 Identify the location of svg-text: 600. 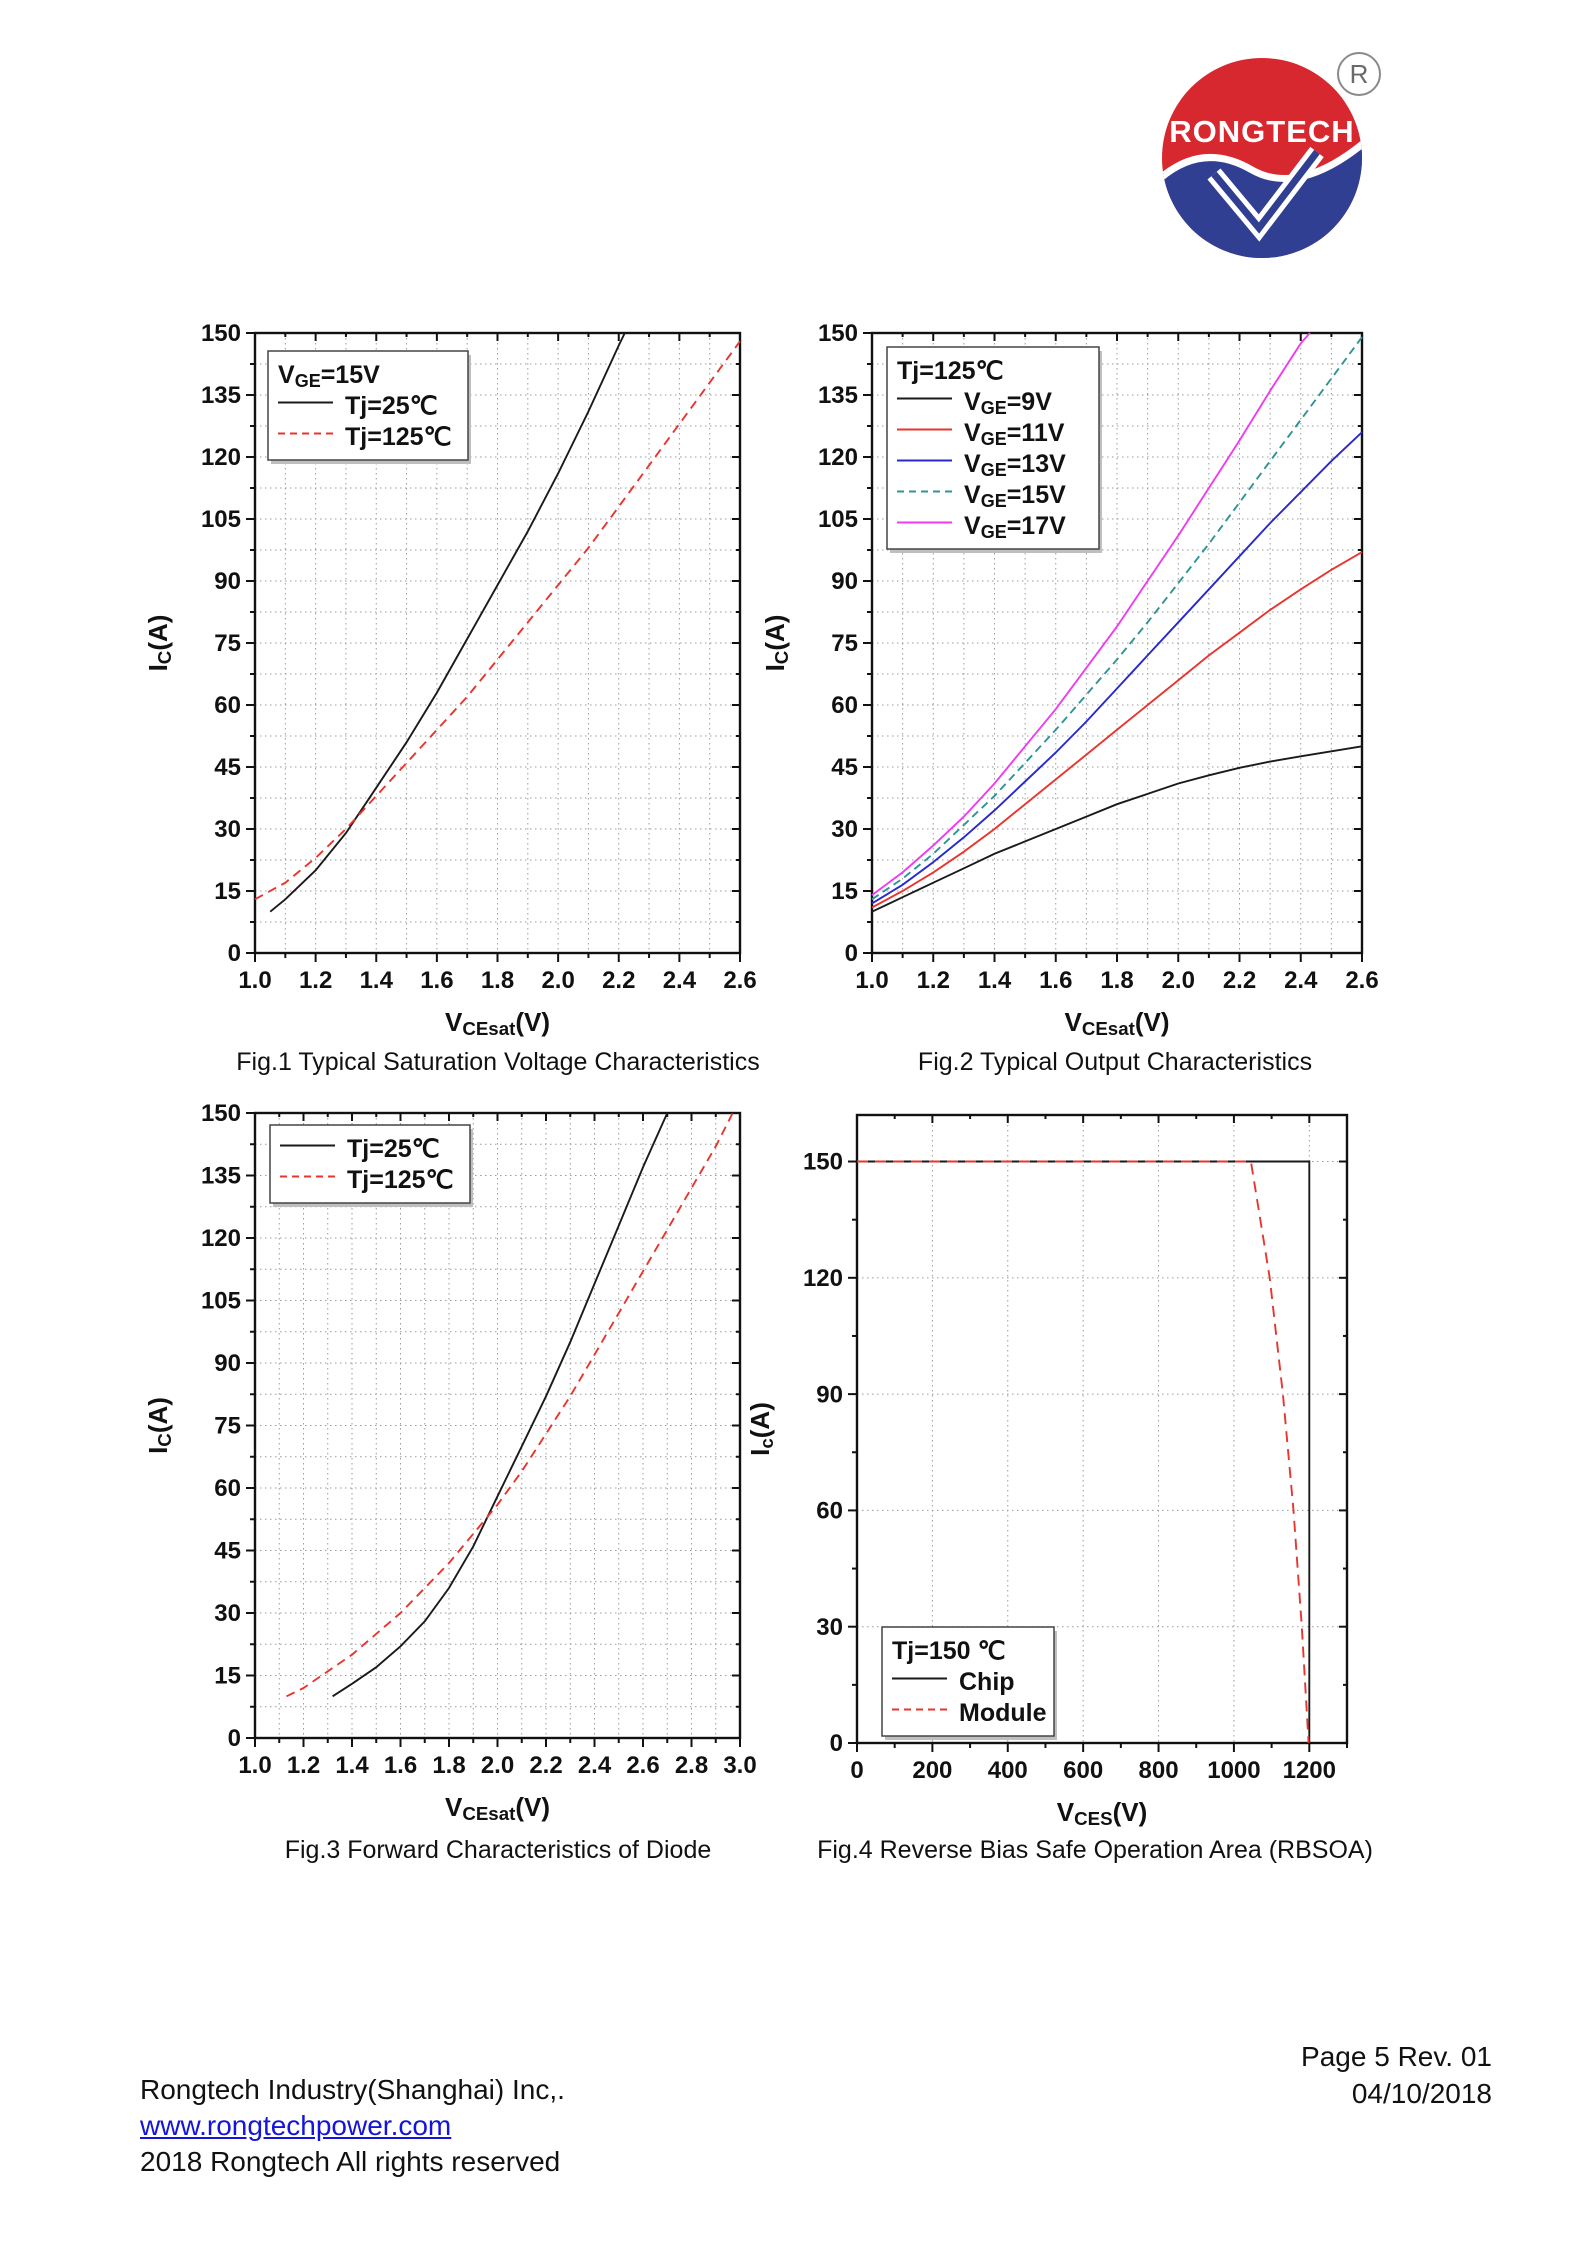
(1083, 1770).